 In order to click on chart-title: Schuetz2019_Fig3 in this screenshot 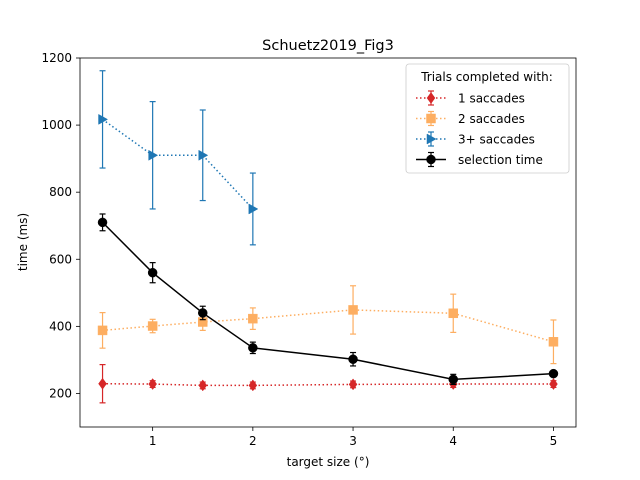, I will do `click(328, 46)`.